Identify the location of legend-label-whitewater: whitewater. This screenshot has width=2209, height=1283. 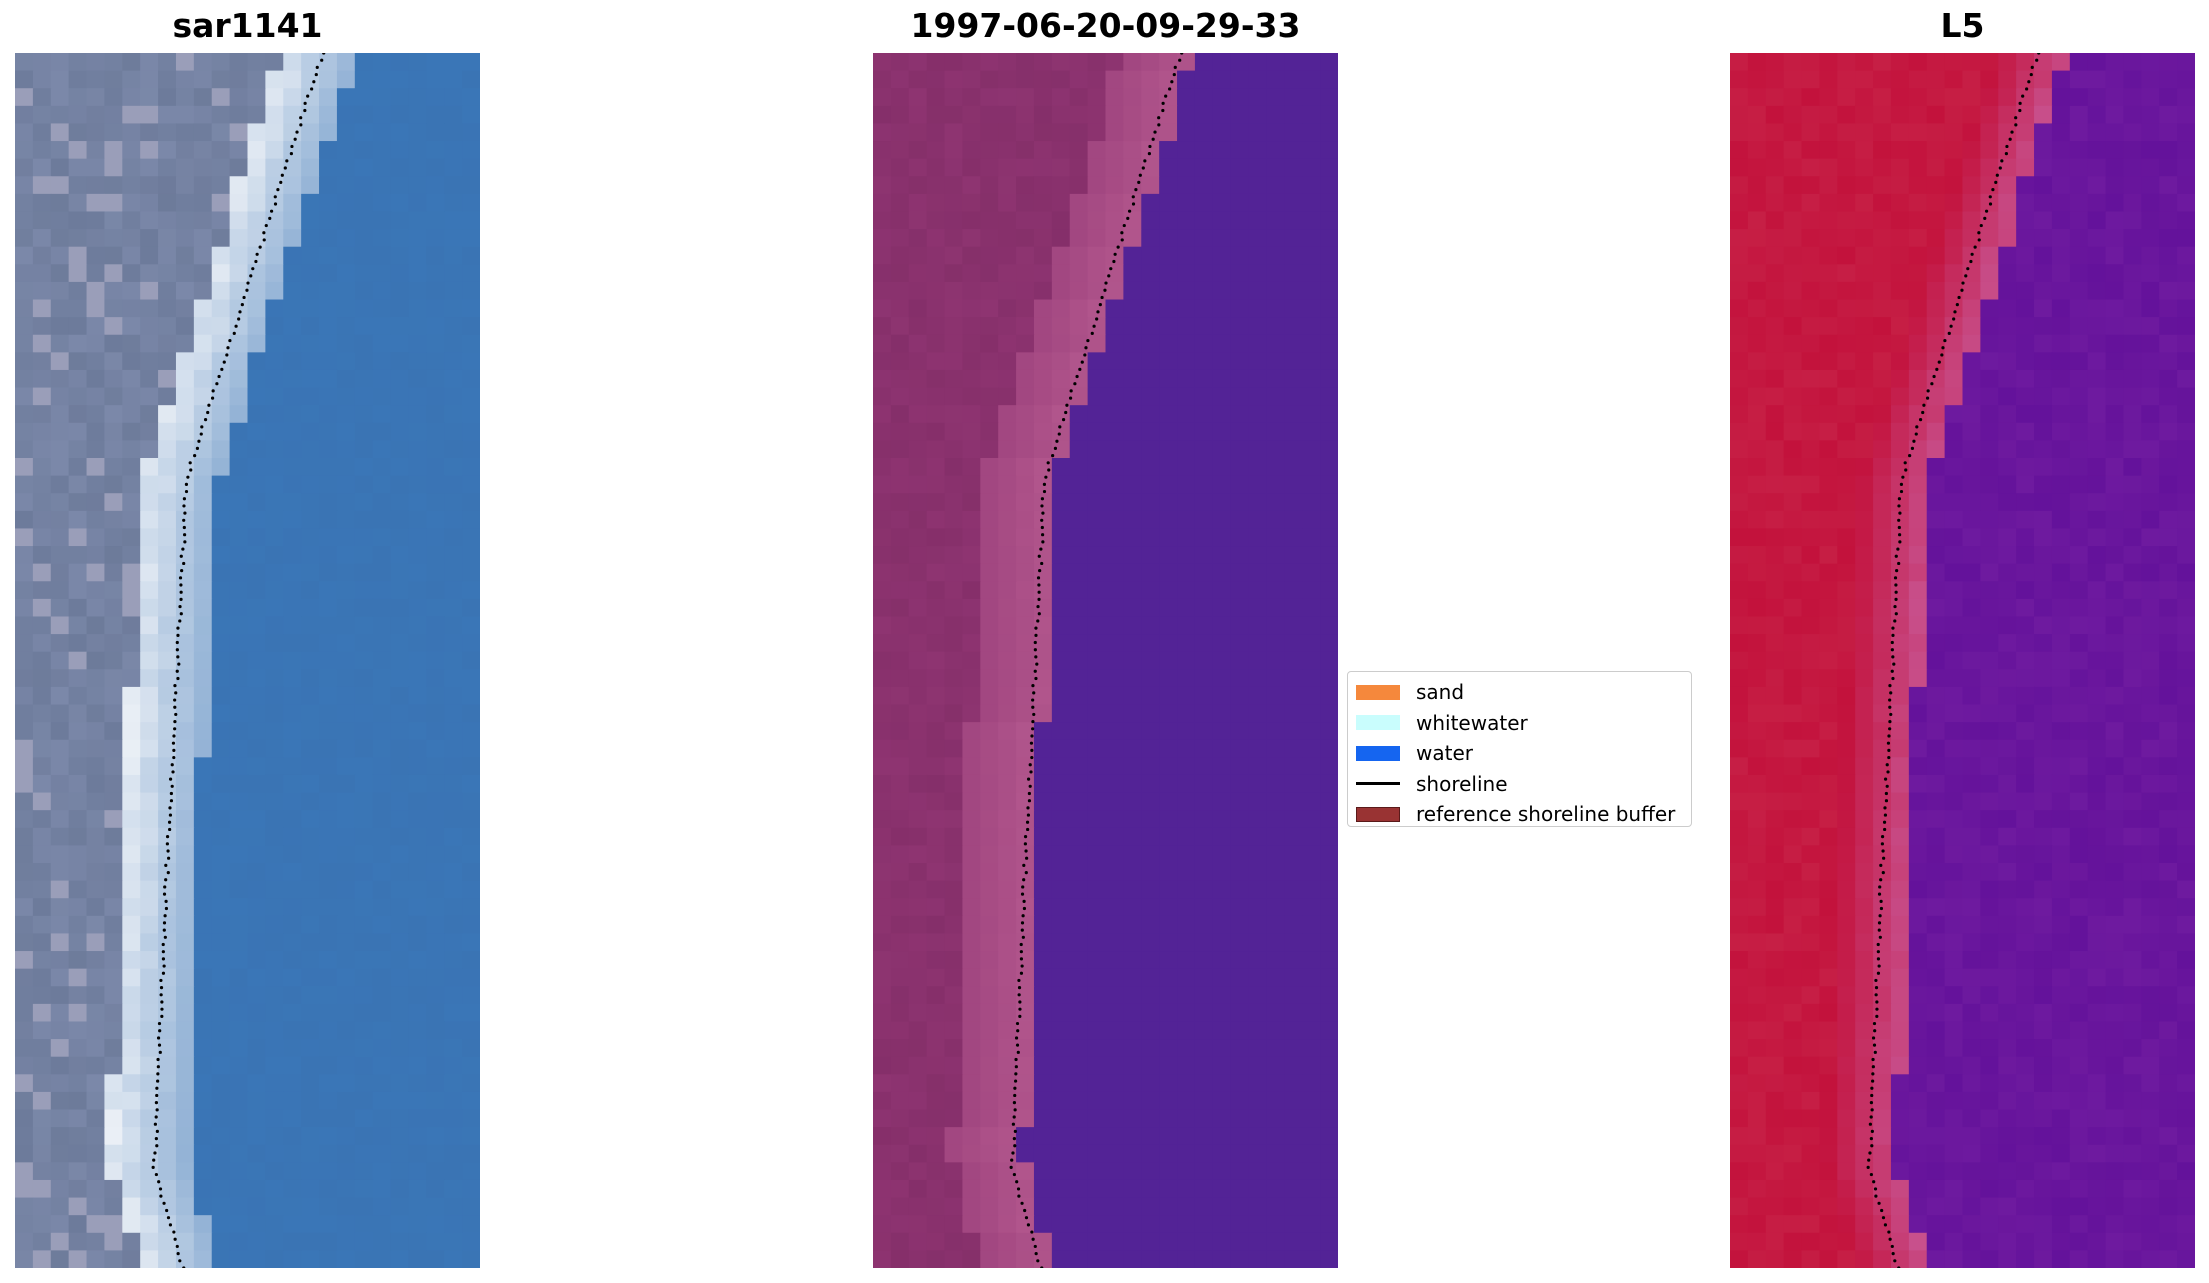
(1472, 722).